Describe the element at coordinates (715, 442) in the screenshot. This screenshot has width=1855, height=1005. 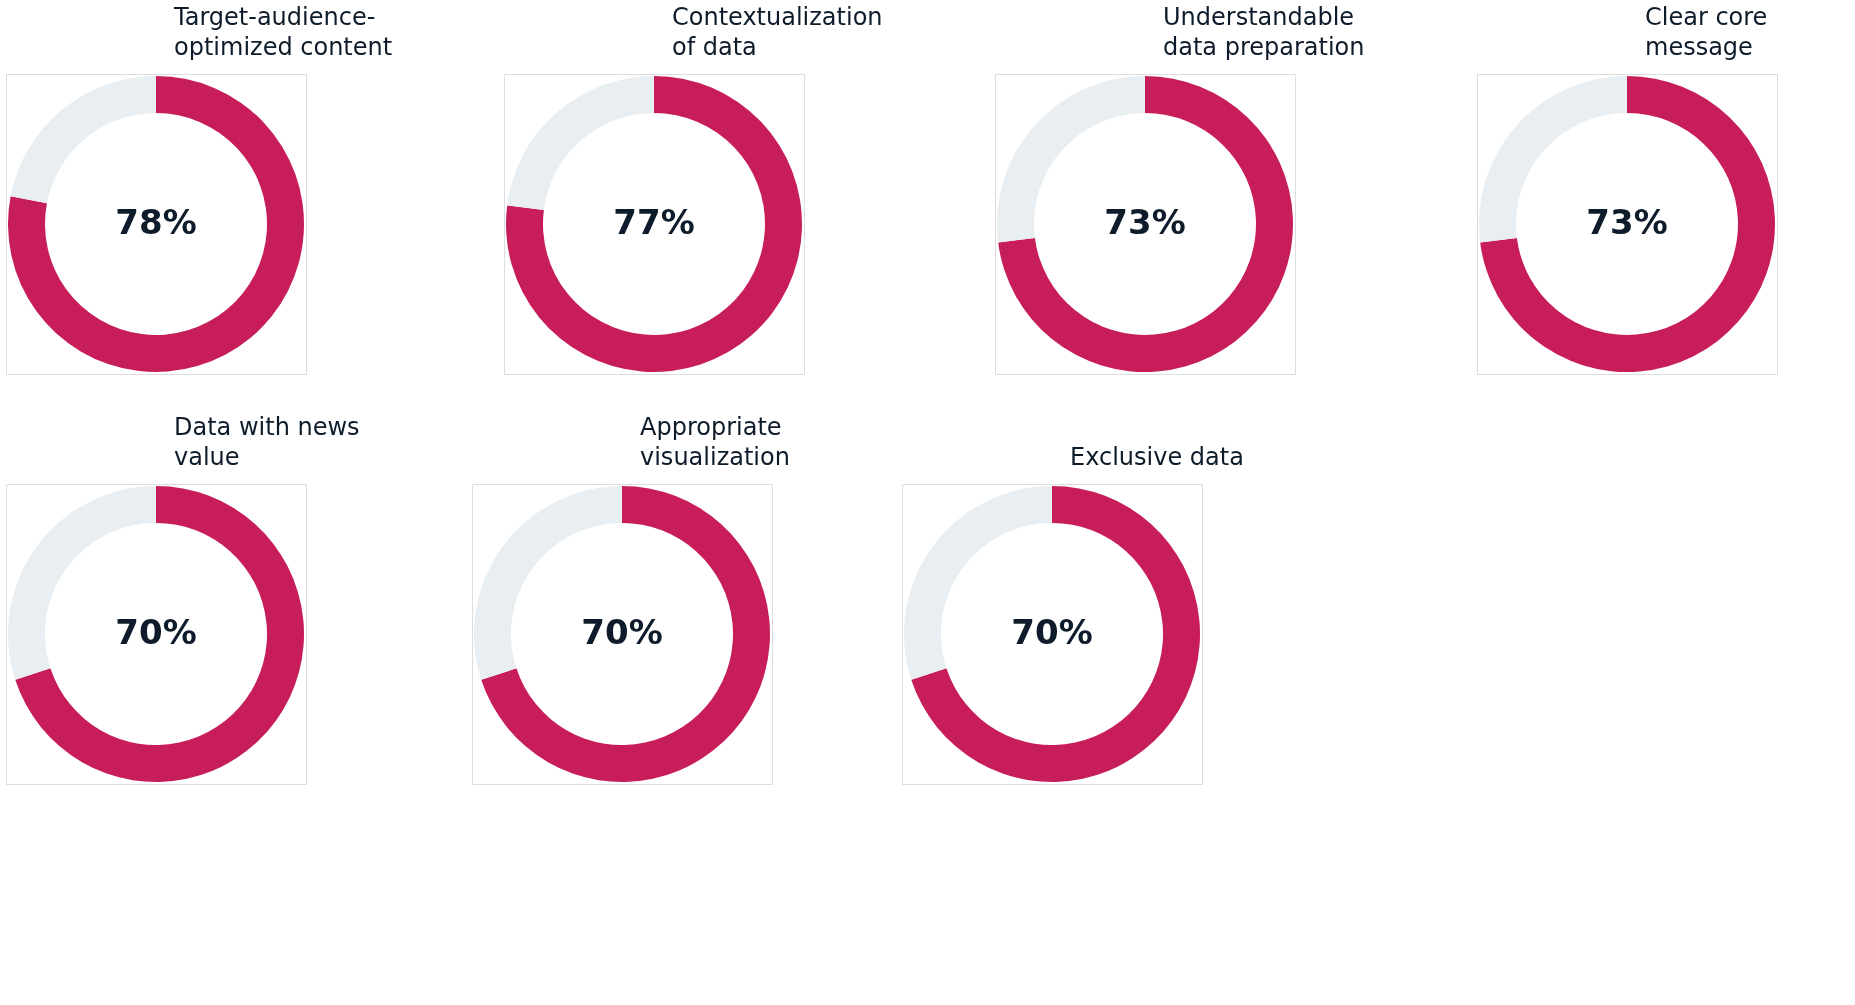
I see `chart-title: Appropriate visualization` at that location.